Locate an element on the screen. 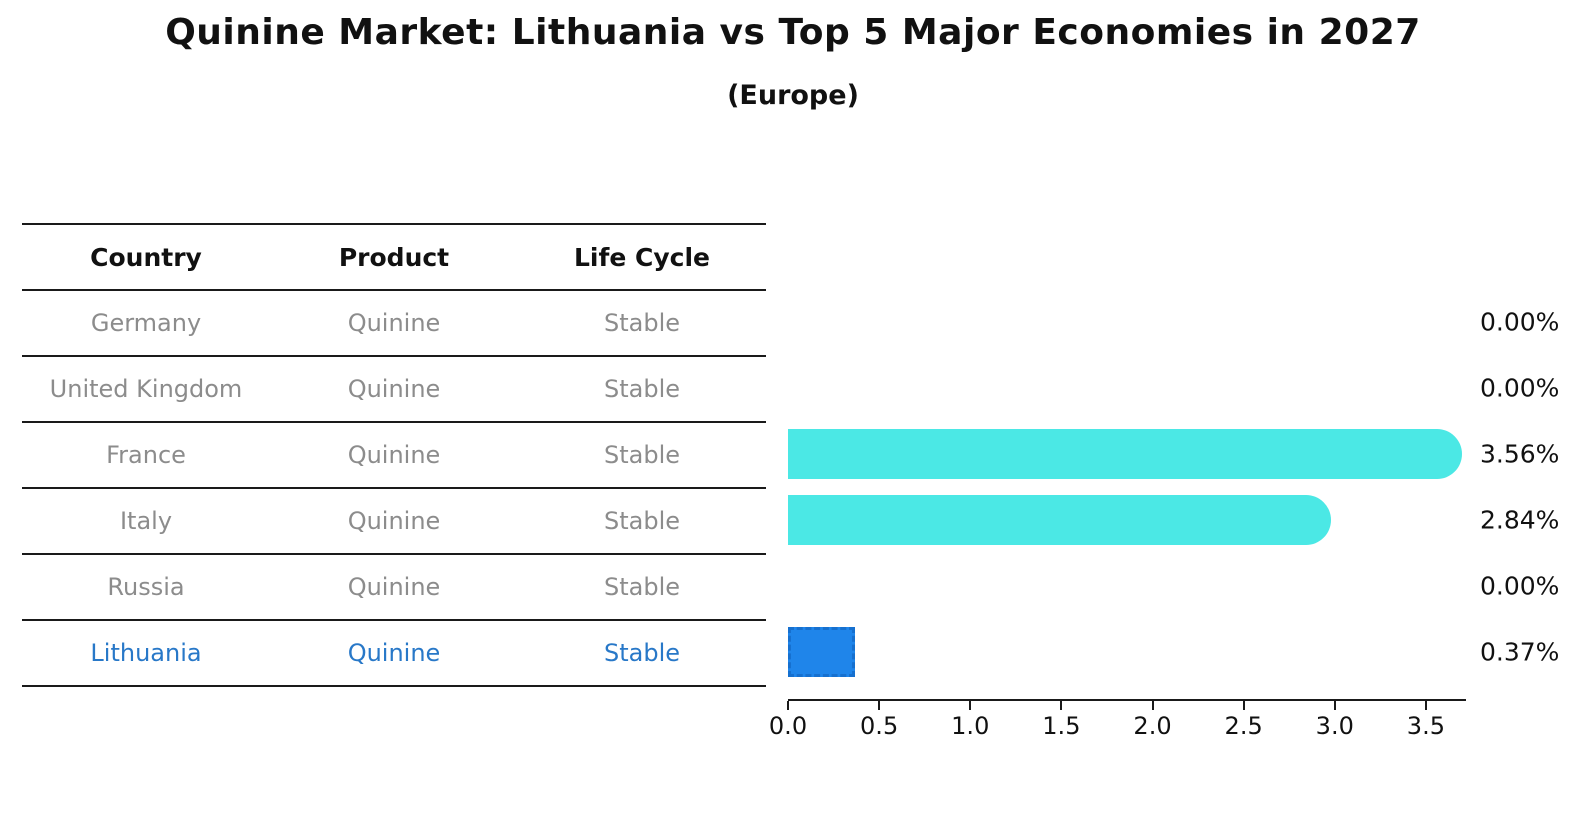 This screenshot has height=823, width=1586. value-label-italy: 2.84% is located at coordinates (1520, 520).